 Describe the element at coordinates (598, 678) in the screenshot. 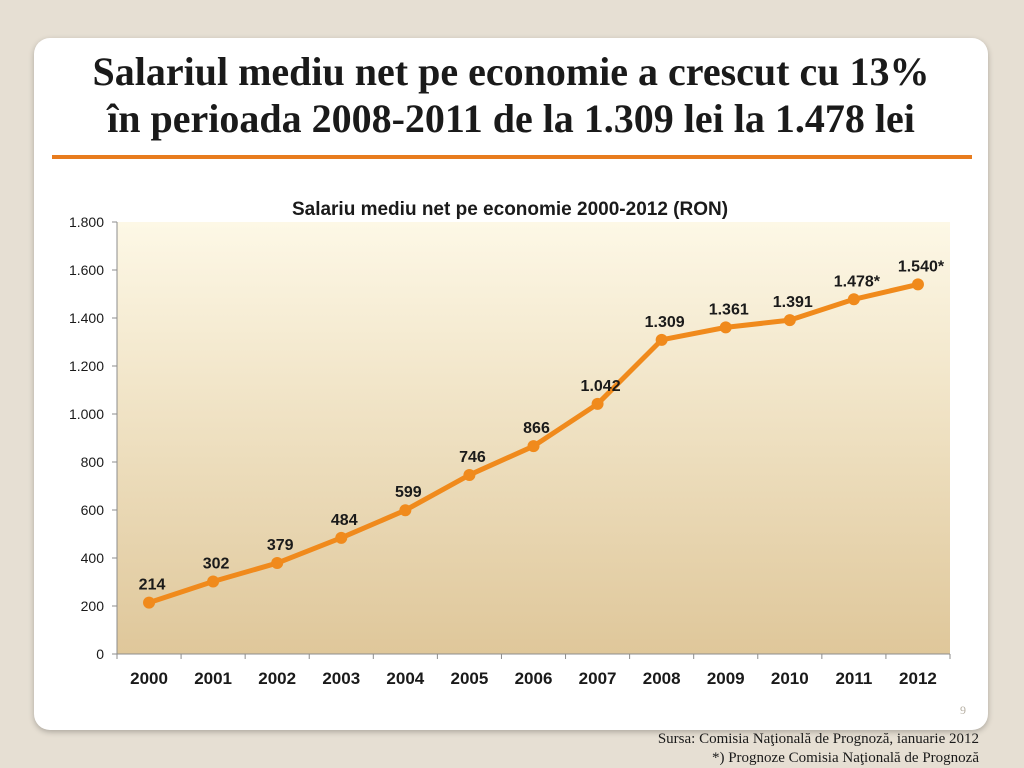

I see `x-tick-label: 2007` at that location.